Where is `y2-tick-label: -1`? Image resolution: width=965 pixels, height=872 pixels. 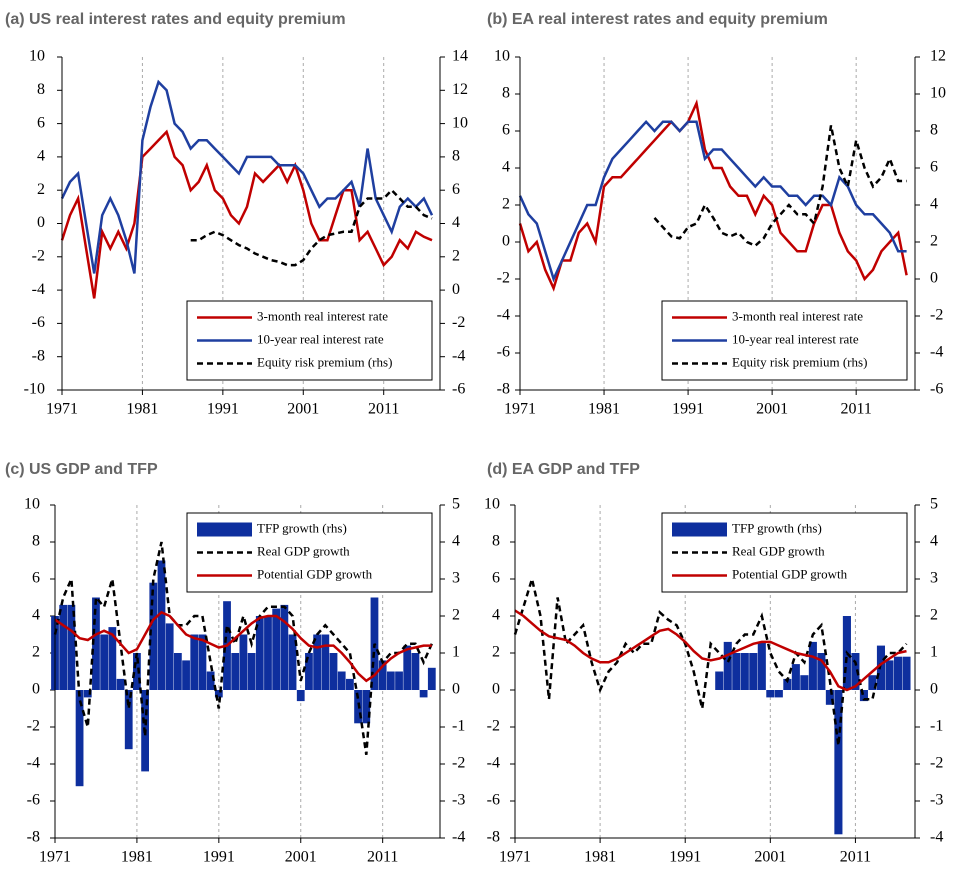
y2-tick-label: -1 is located at coordinates (458, 726).